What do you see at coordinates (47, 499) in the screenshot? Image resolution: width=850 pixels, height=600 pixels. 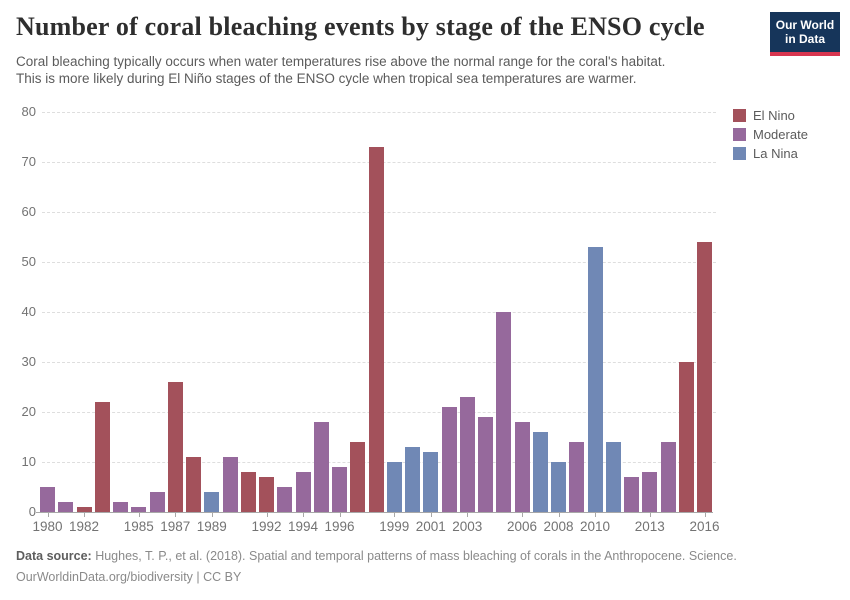 I see `bar-1980` at bounding box center [47, 499].